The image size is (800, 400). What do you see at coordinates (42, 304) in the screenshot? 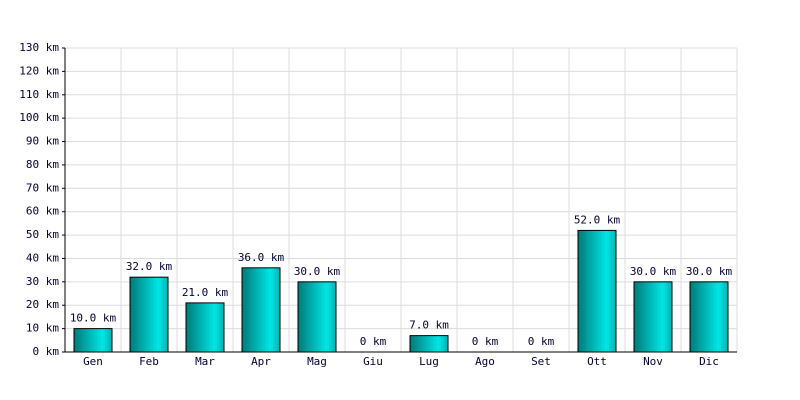
I see `y-tick-label: 20 km` at bounding box center [42, 304].